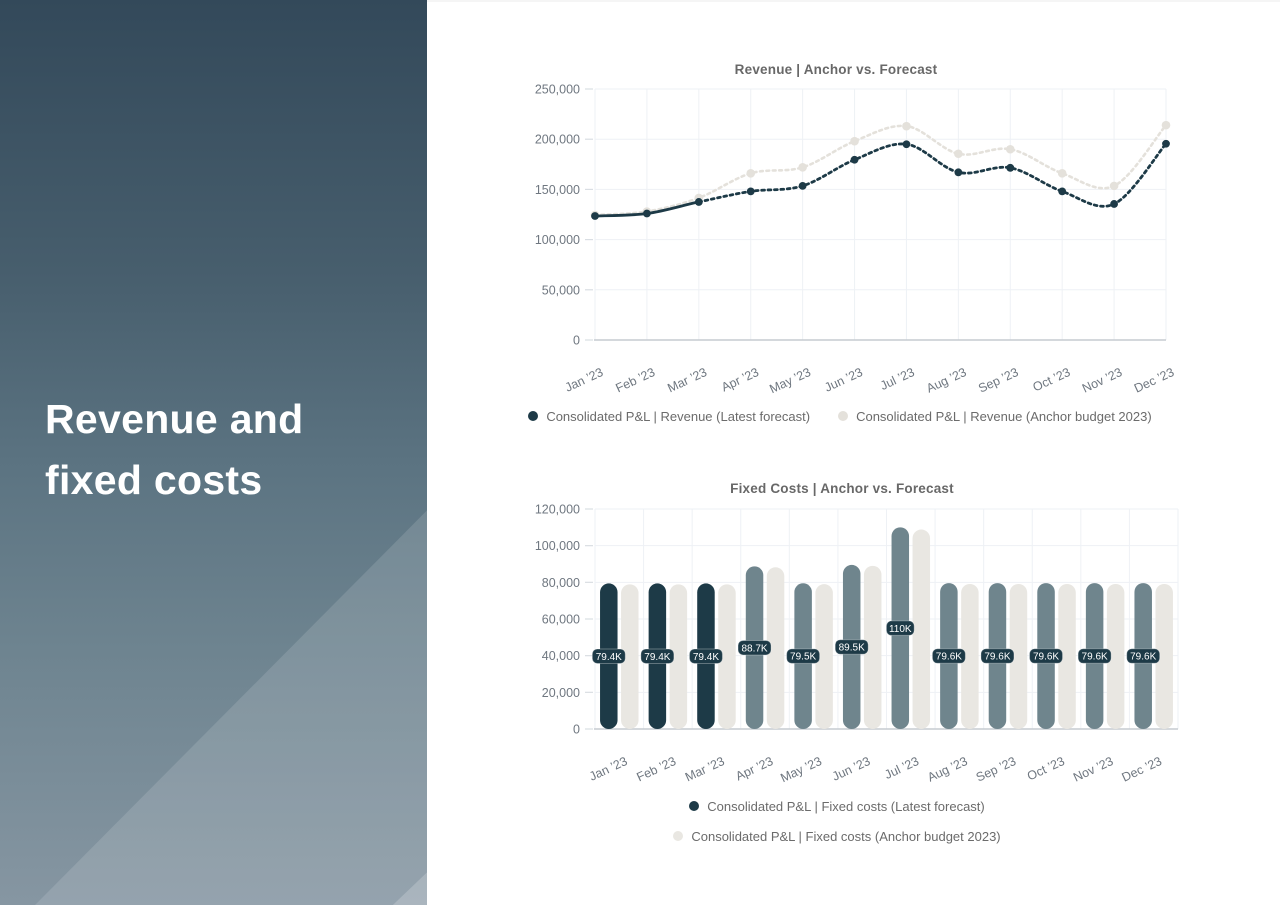 The width and height of the screenshot is (1280, 905). I want to click on revenue-chart-title: Revenue | Anchor vs. Forecast, so click(836, 69).